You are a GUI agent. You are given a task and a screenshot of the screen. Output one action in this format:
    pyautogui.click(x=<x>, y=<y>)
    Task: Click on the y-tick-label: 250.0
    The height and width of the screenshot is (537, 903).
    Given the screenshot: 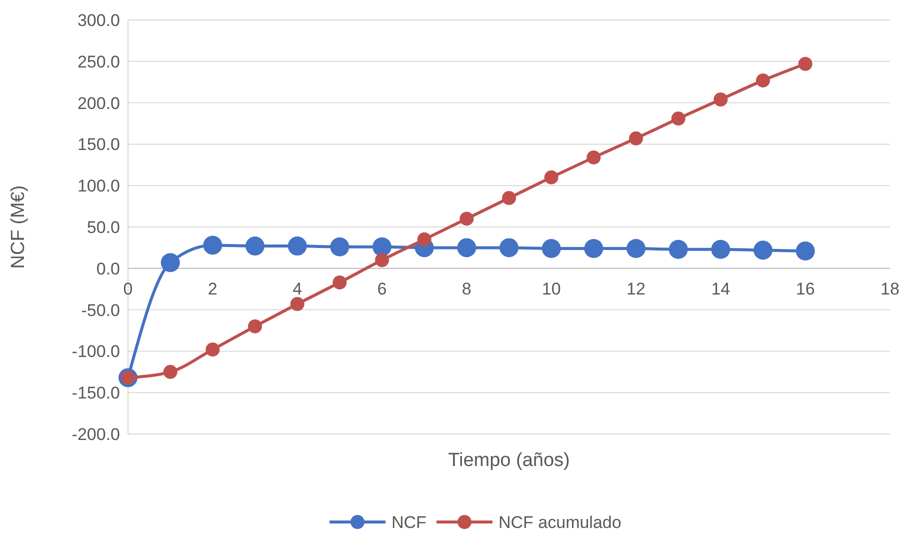 What is the action you would take?
    pyautogui.click(x=98, y=62)
    